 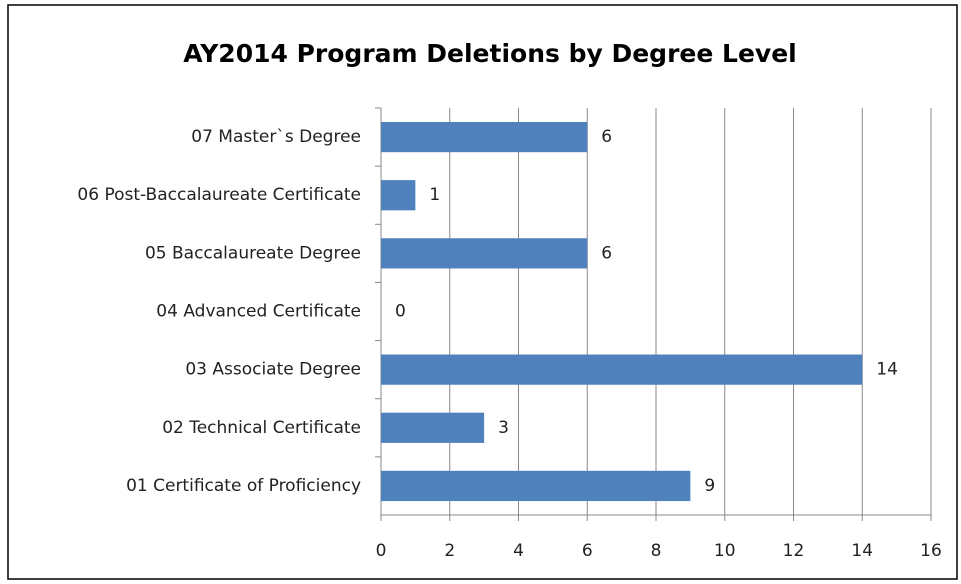 What do you see at coordinates (258, 312) in the screenshot?
I see `y-tick-label: 04 Advanced Certificate` at bounding box center [258, 312].